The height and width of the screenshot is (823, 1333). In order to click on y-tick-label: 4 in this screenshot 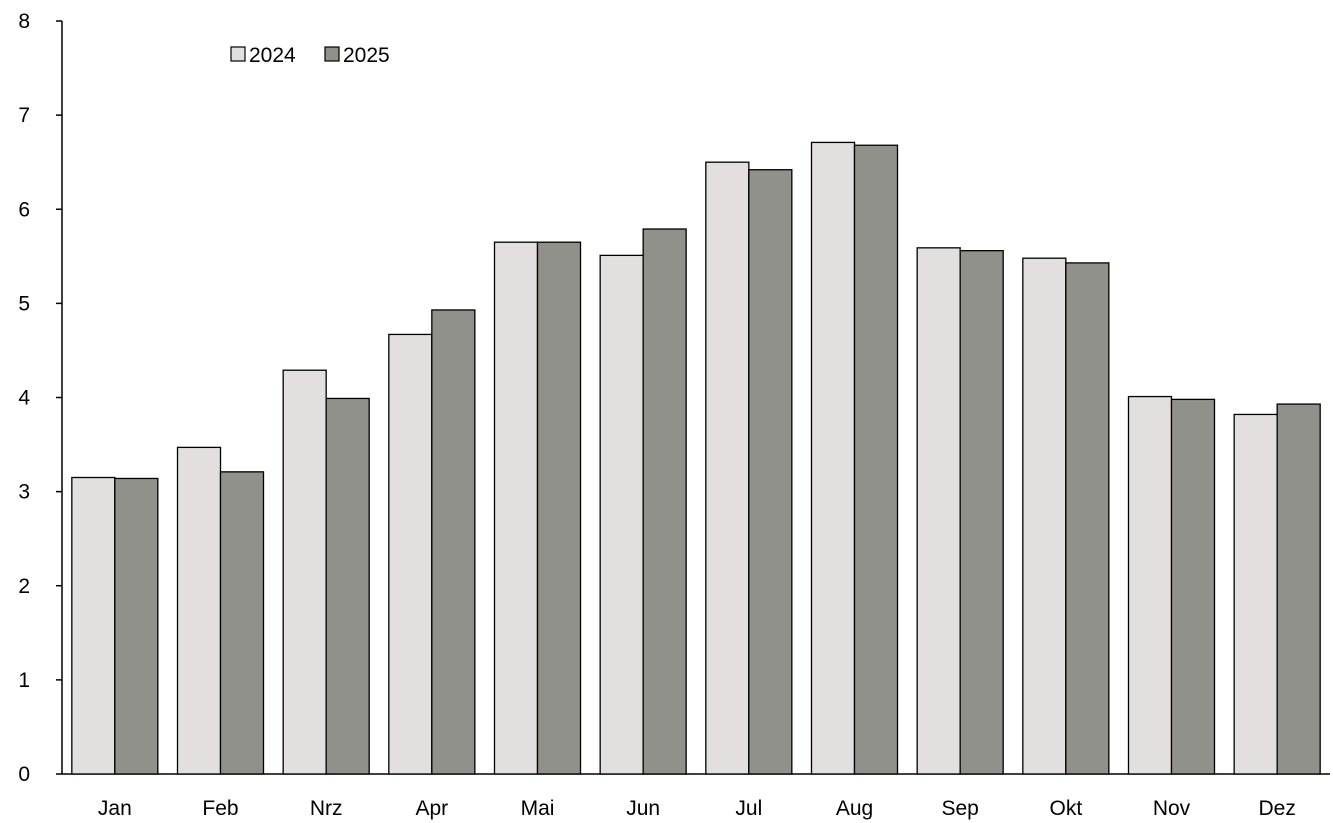, I will do `click(24, 398)`.